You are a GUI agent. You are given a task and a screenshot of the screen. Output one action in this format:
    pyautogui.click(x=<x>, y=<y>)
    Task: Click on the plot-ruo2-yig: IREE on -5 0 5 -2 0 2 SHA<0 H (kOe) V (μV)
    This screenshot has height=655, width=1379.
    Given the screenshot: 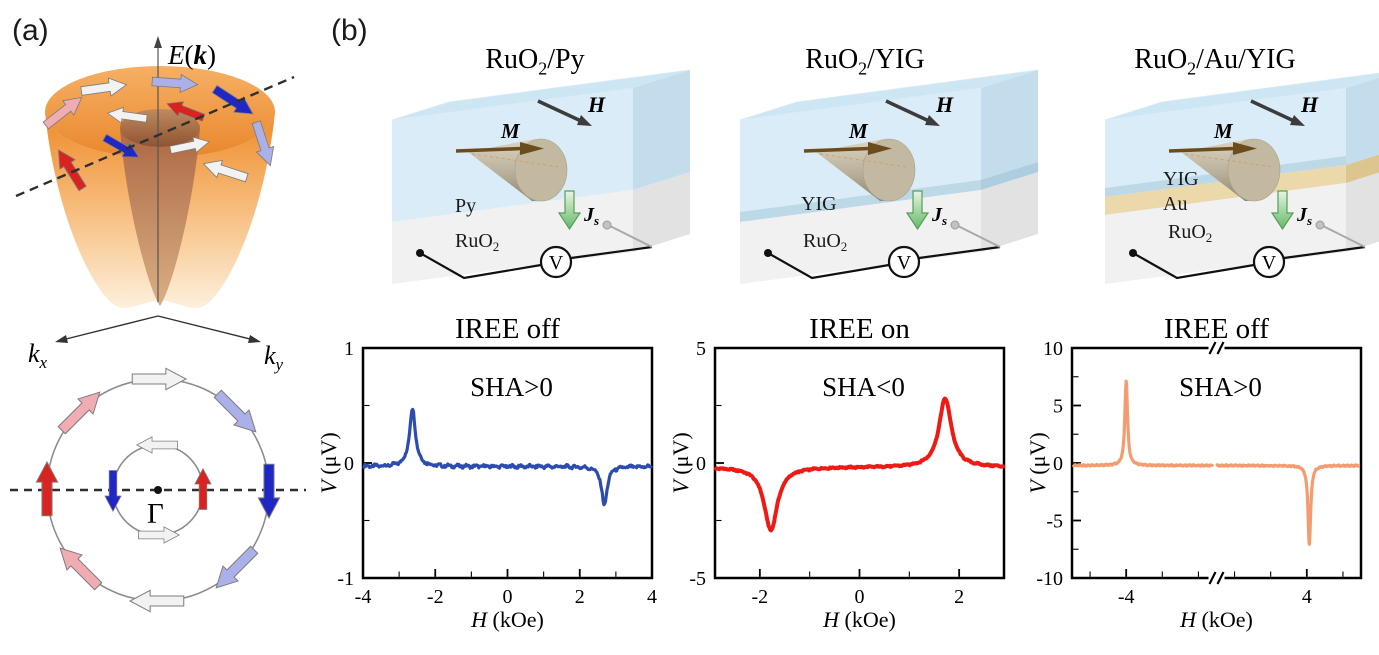 What is the action you would take?
    pyautogui.click(x=837, y=472)
    